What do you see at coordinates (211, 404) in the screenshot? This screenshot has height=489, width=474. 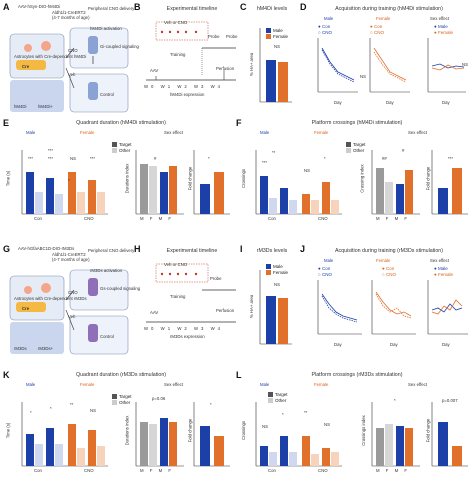 I see `panel-k-star-6: *` at bounding box center [211, 404].